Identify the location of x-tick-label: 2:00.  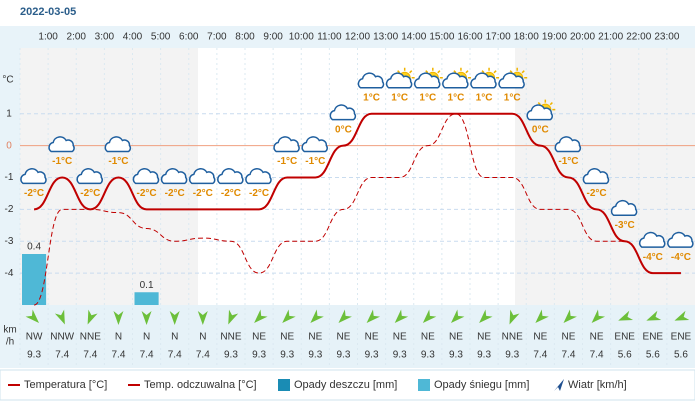
(77, 37).